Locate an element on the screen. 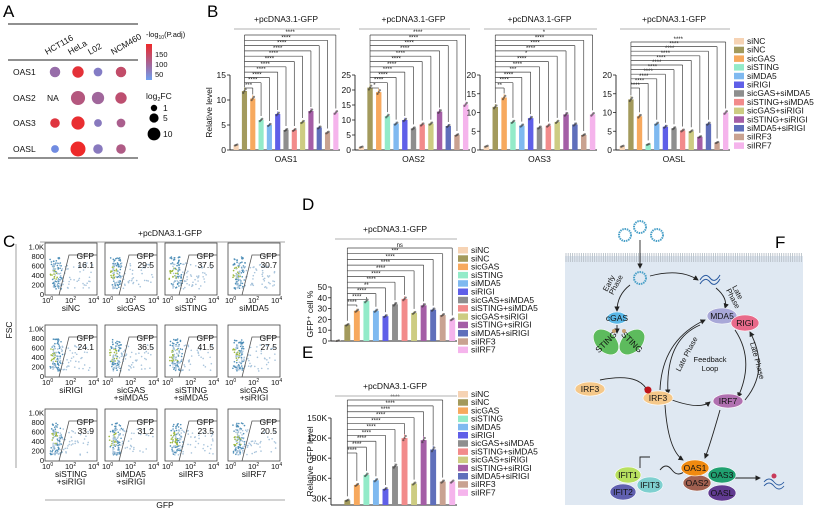 This screenshot has height=510, width=825. promoter-icon is located at coordinates (663, 465).